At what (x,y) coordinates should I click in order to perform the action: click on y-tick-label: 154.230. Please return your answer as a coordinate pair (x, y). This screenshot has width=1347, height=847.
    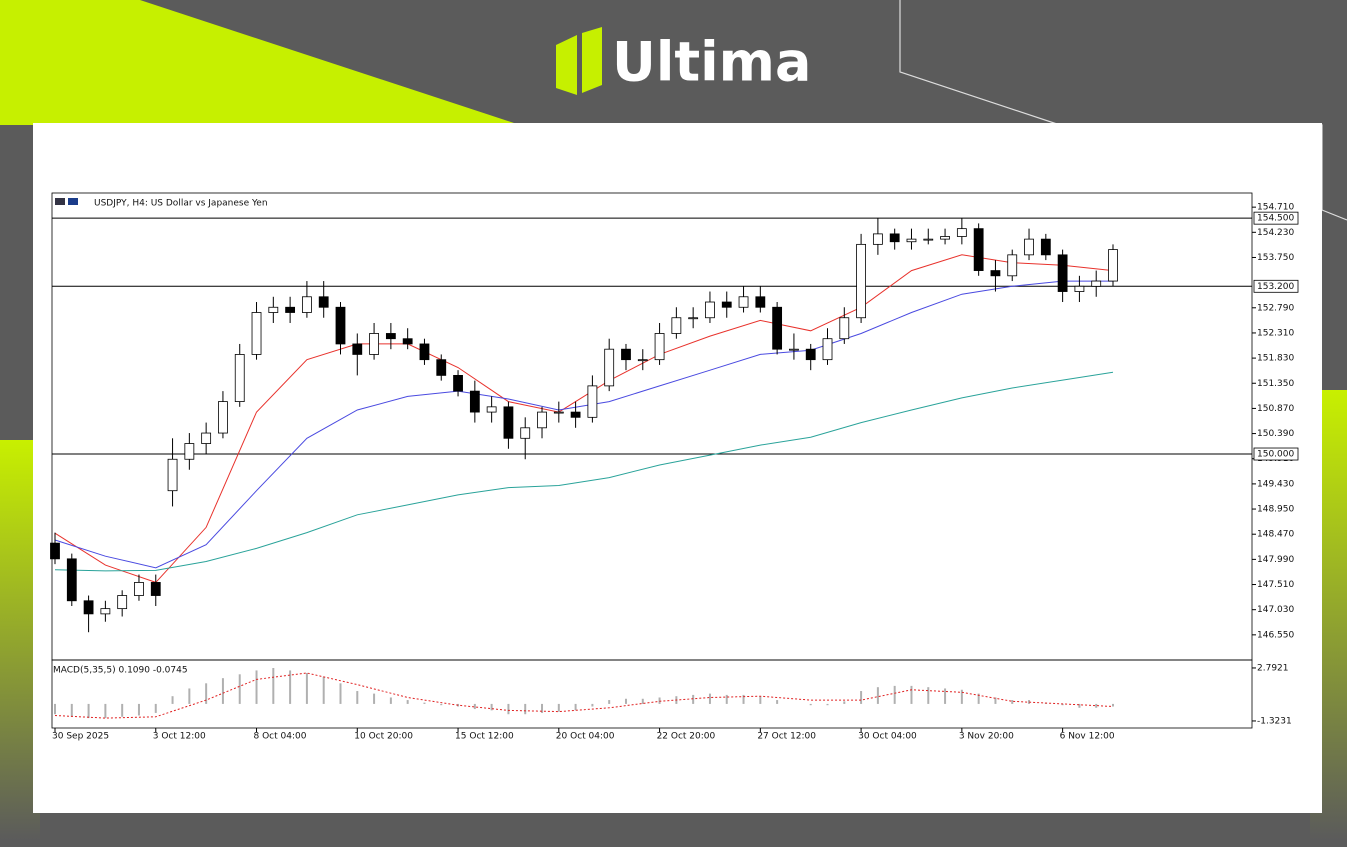
    Looking at the image, I should click on (1275, 233).